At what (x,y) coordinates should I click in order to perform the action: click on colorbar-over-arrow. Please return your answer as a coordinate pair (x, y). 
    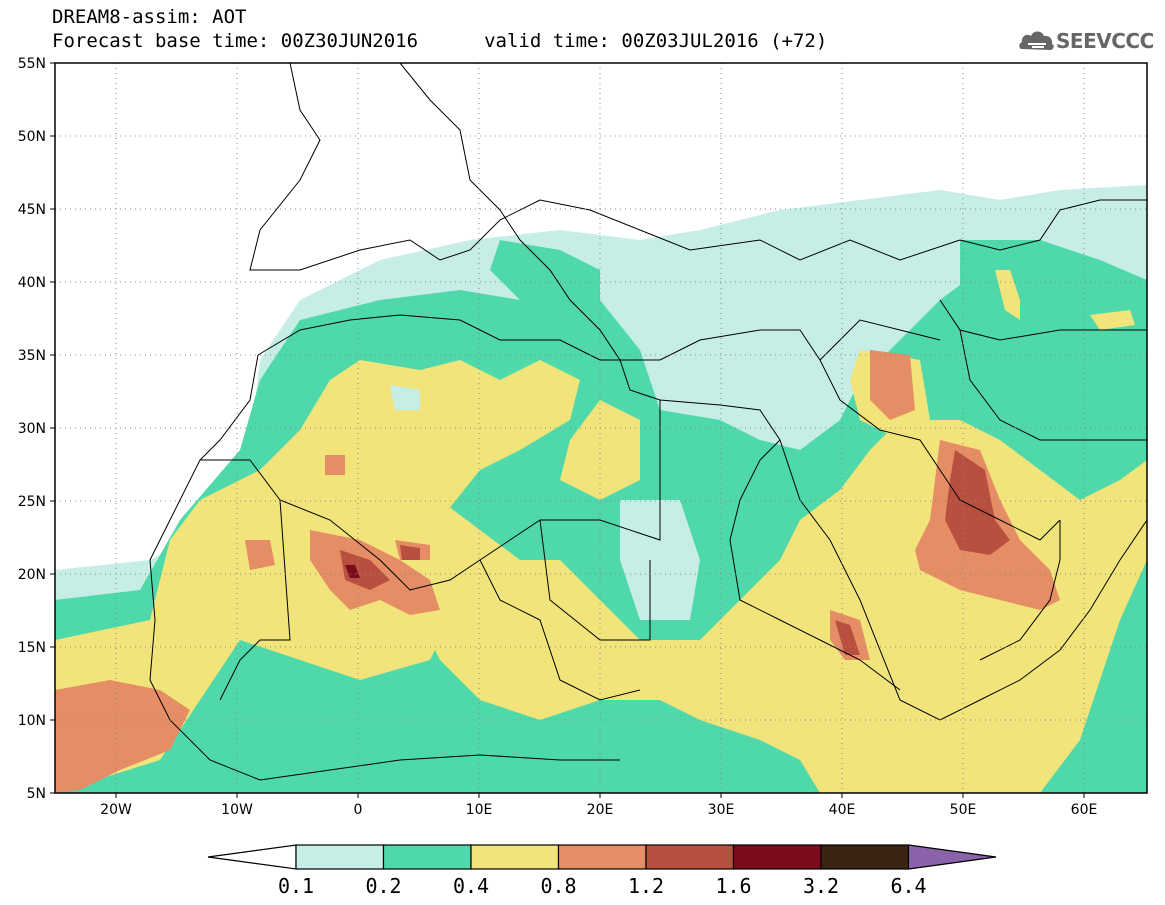
    Looking at the image, I should click on (952, 857).